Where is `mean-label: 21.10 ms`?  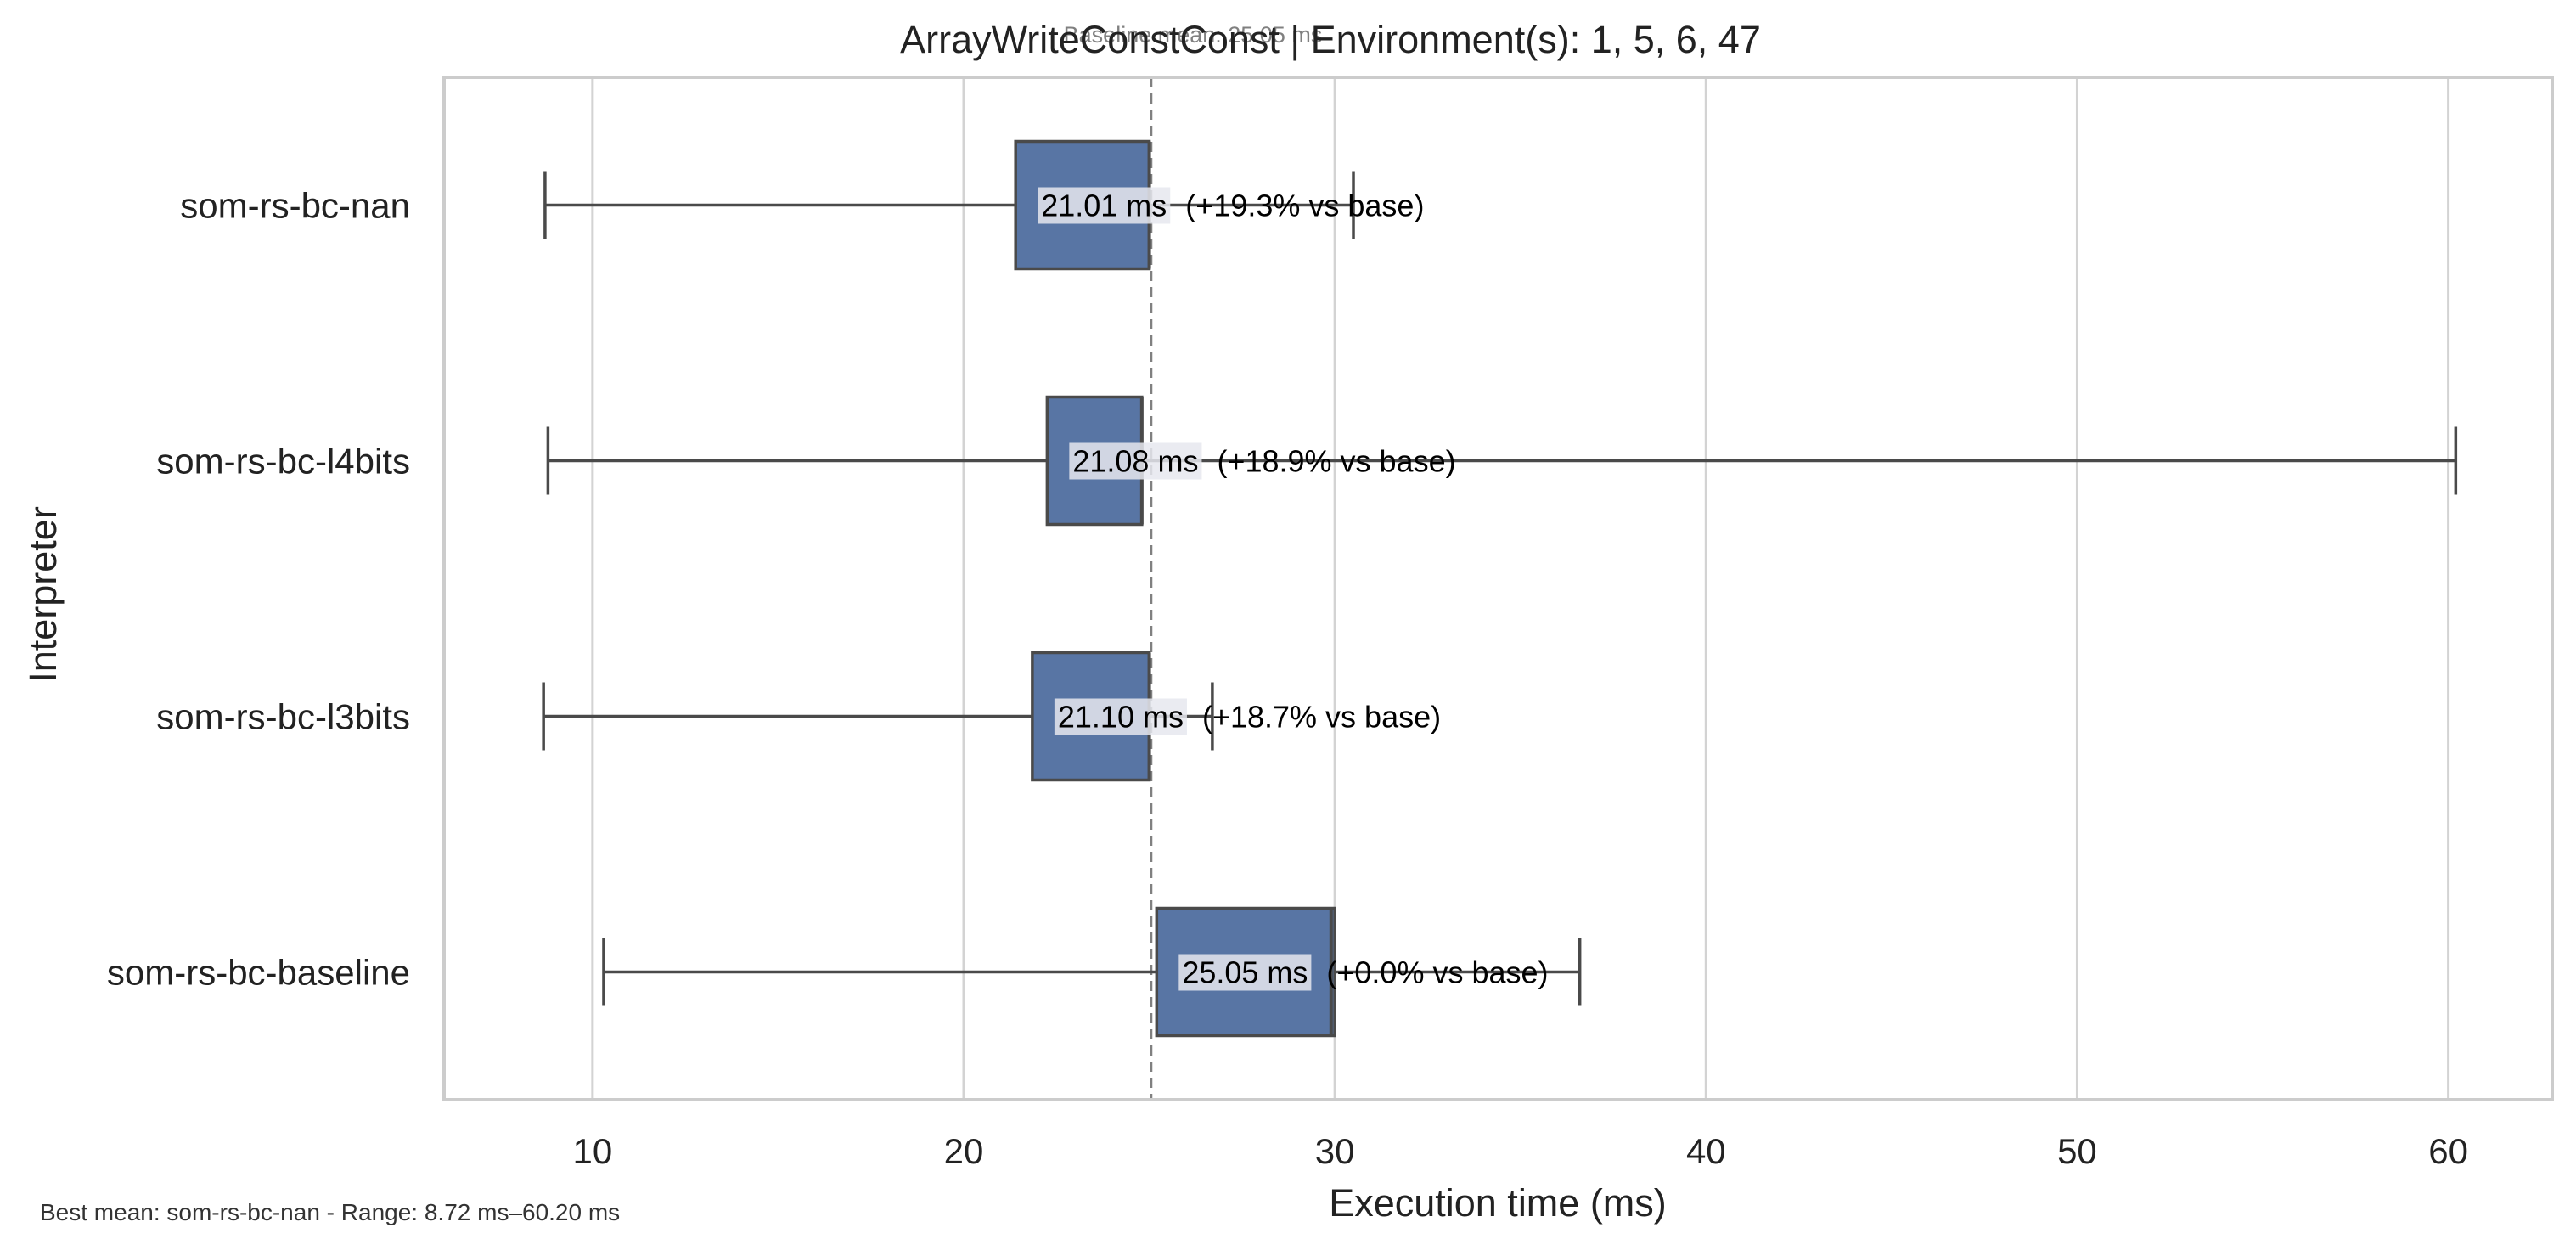 mean-label: 21.10 ms is located at coordinates (1121, 717).